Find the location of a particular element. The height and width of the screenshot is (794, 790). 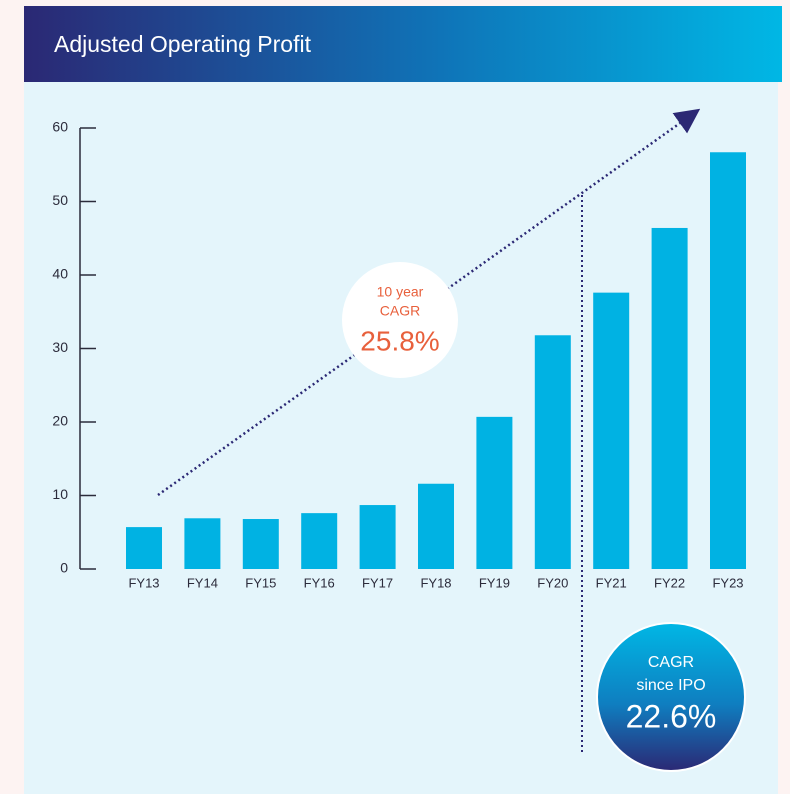

x-tick-label: FY23 is located at coordinates (727, 582).